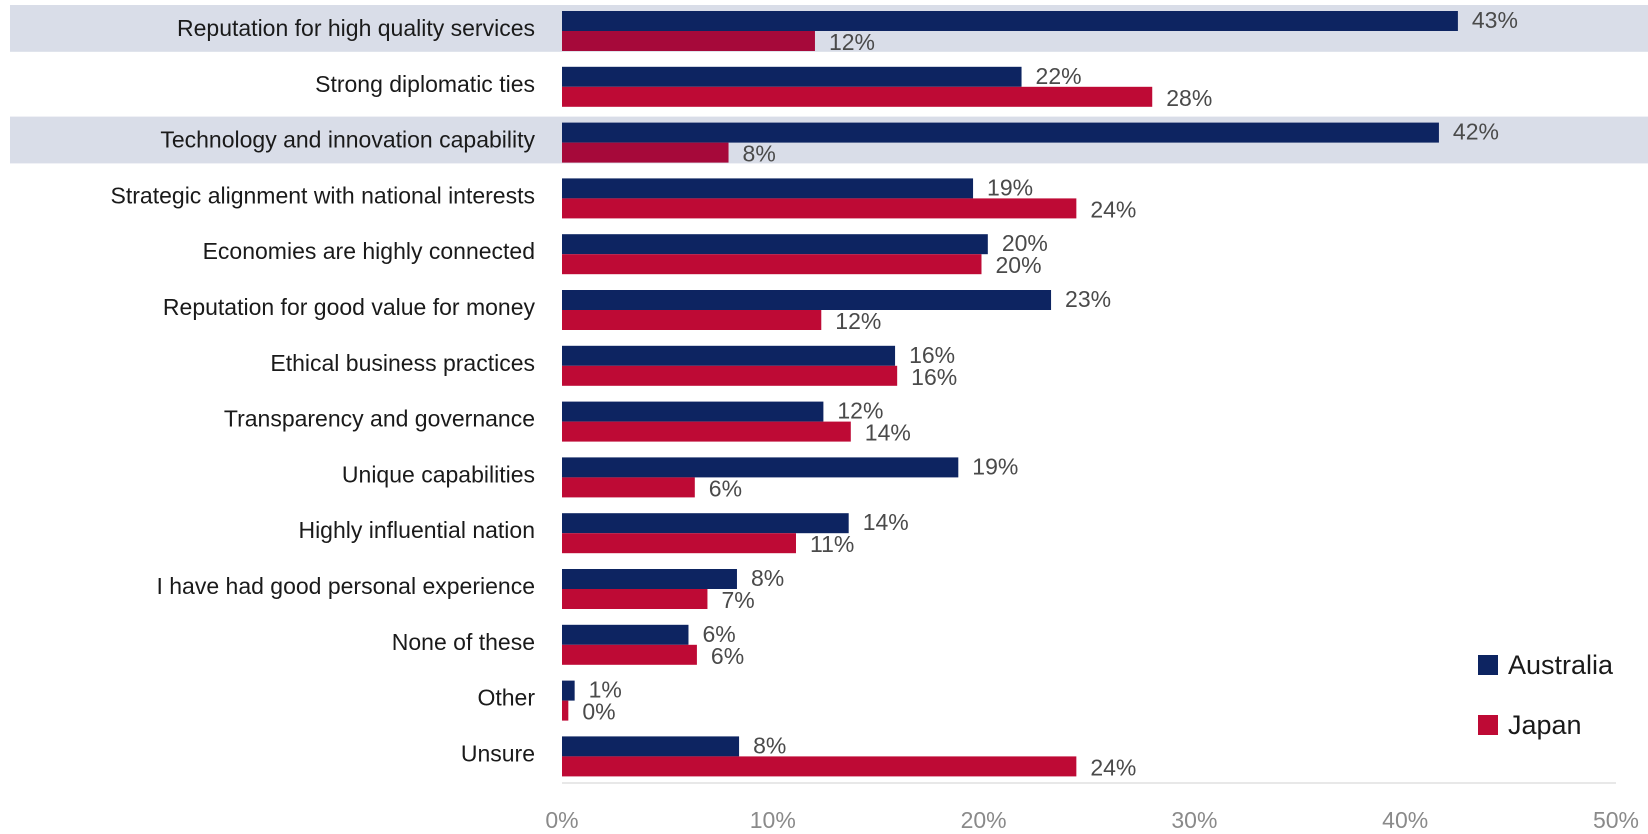  I want to click on value-label-japan: 8%, so click(759, 154).